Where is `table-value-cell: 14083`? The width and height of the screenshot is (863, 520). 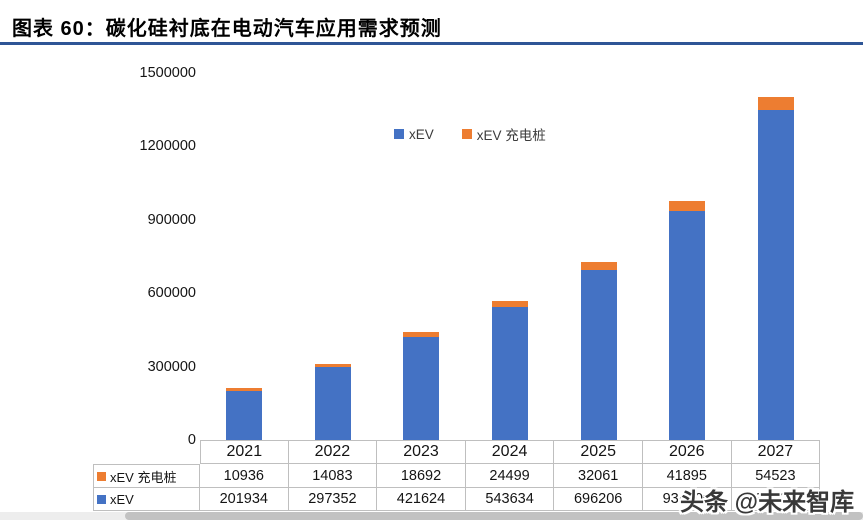 table-value-cell: 14083 is located at coordinates (333, 476).